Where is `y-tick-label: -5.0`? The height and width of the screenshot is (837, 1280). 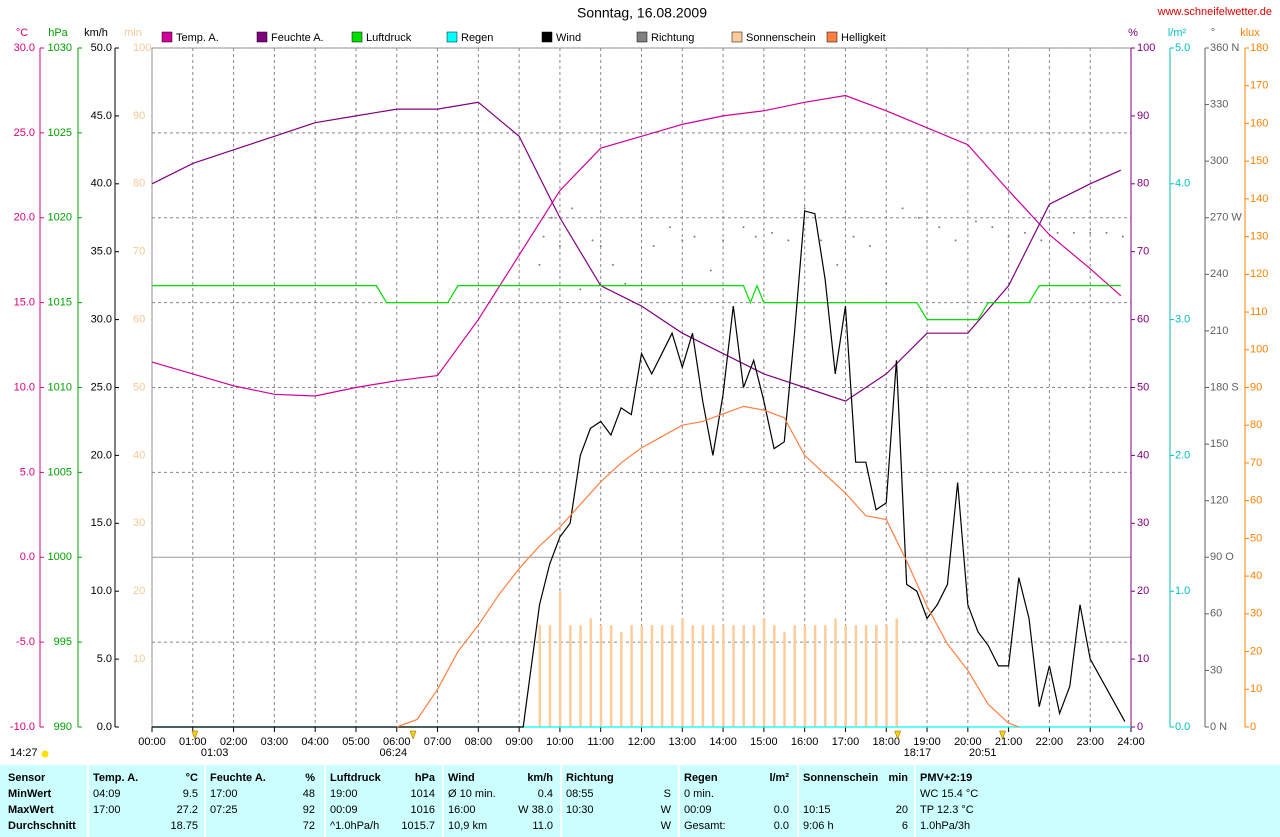
y-tick-label: -5.0 is located at coordinates (25, 642).